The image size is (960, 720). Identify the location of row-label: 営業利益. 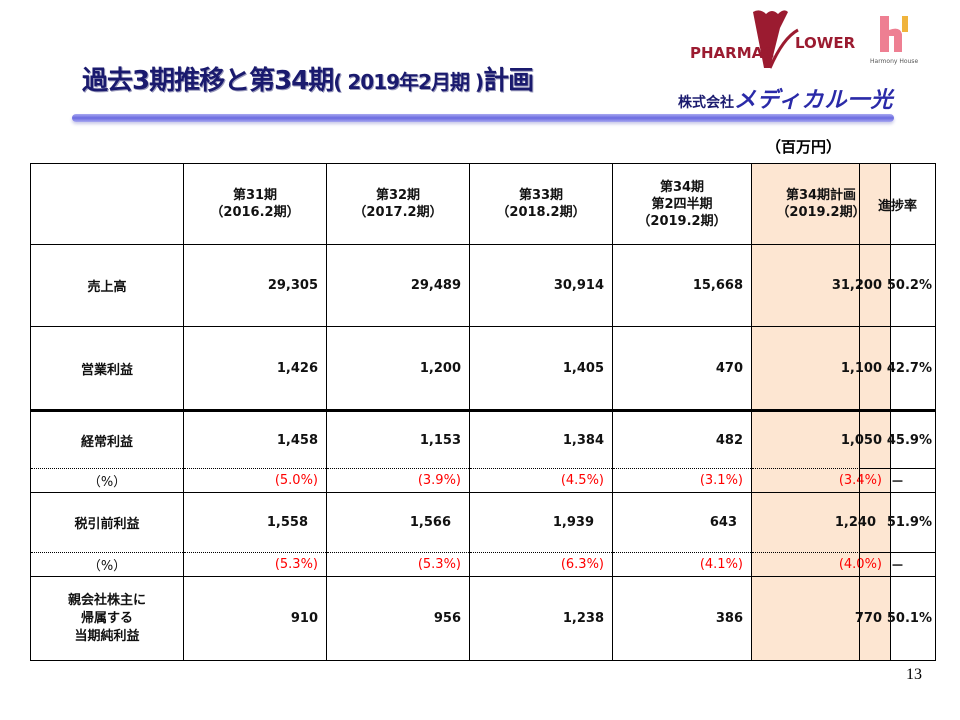
(107, 369).